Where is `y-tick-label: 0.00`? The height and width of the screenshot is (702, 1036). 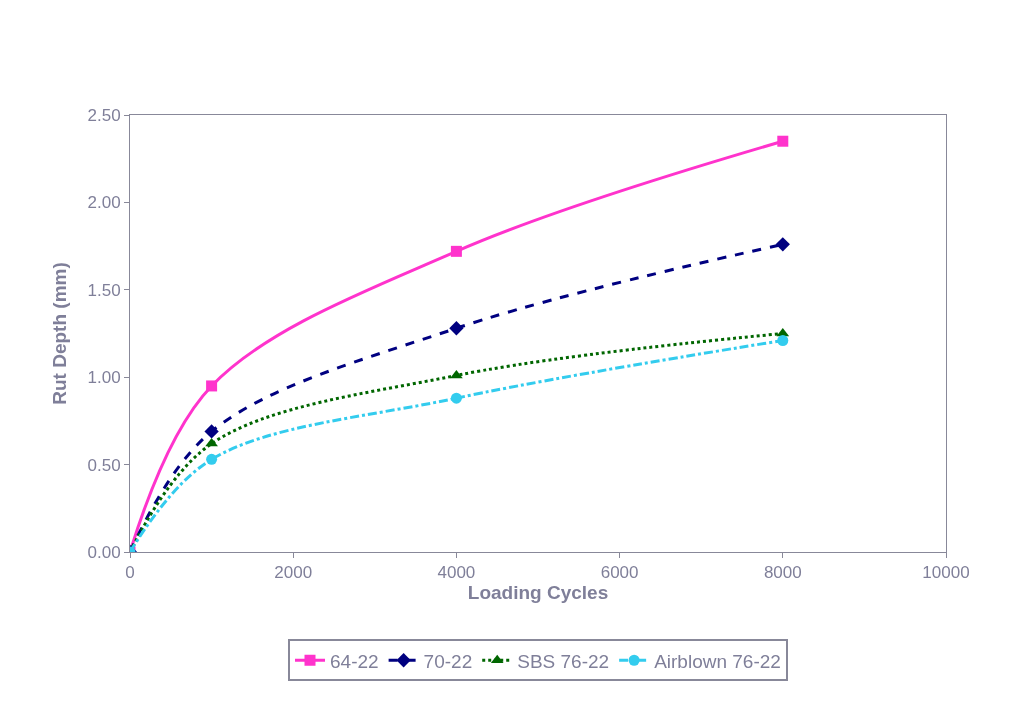 y-tick-label: 0.00 is located at coordinates (104, 552).